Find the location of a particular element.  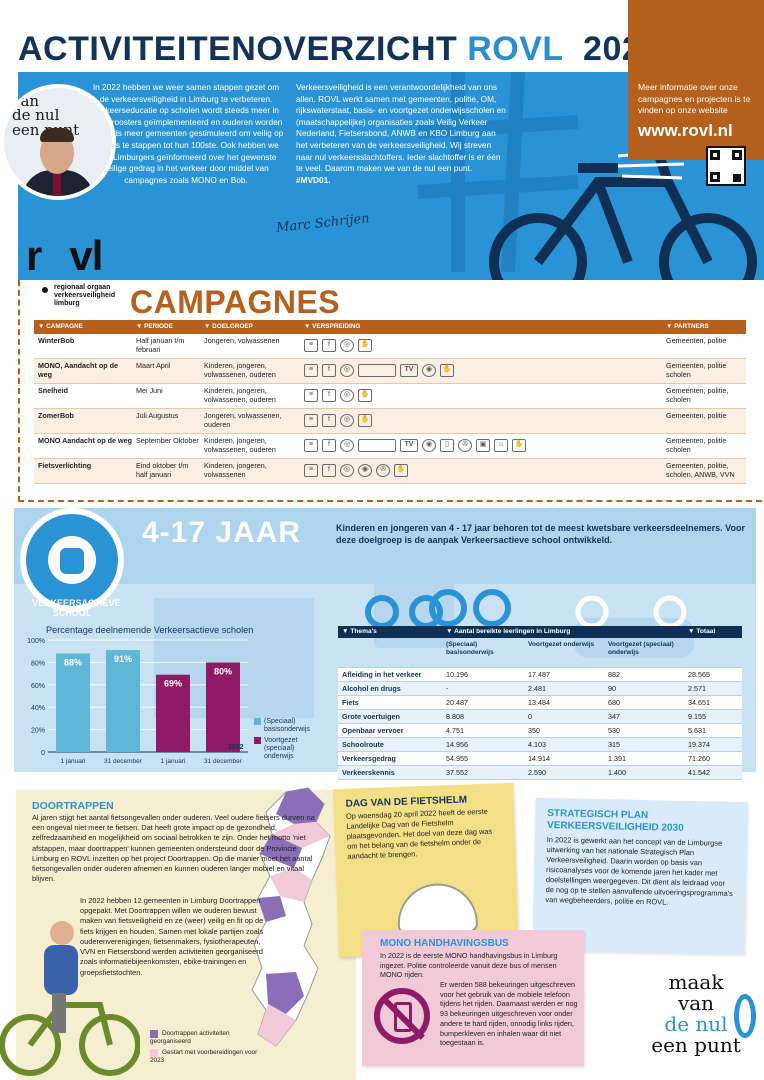

intro-hashtag: #MVD01. is located at coordinates (313, 179).